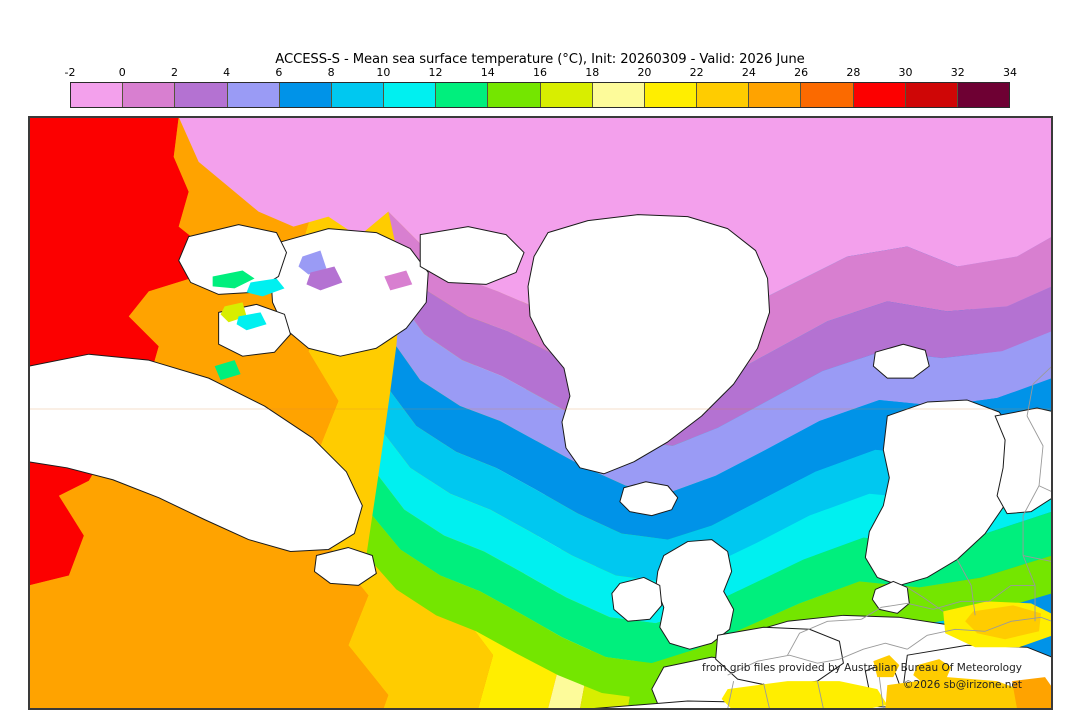 Image resolution: width=1080 pixels, height=718 pixels. What do you see at coordinates (1010, 72) in the screenshot?
I see `colorbar-tick: 34` at bounding box center [1010, 72].